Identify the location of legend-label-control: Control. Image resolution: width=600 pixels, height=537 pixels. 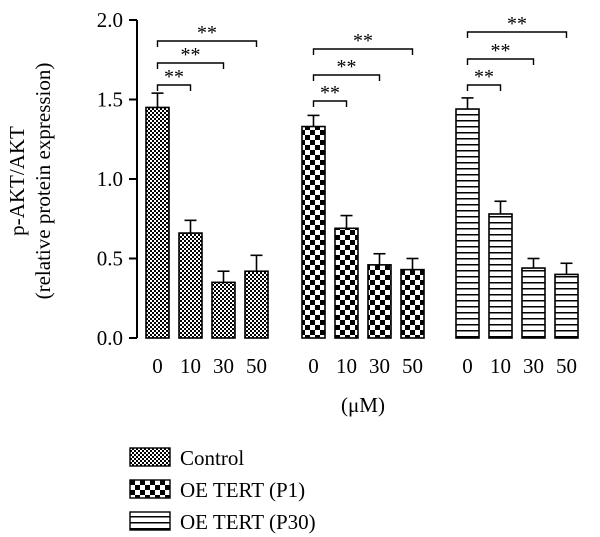
(212, 458).